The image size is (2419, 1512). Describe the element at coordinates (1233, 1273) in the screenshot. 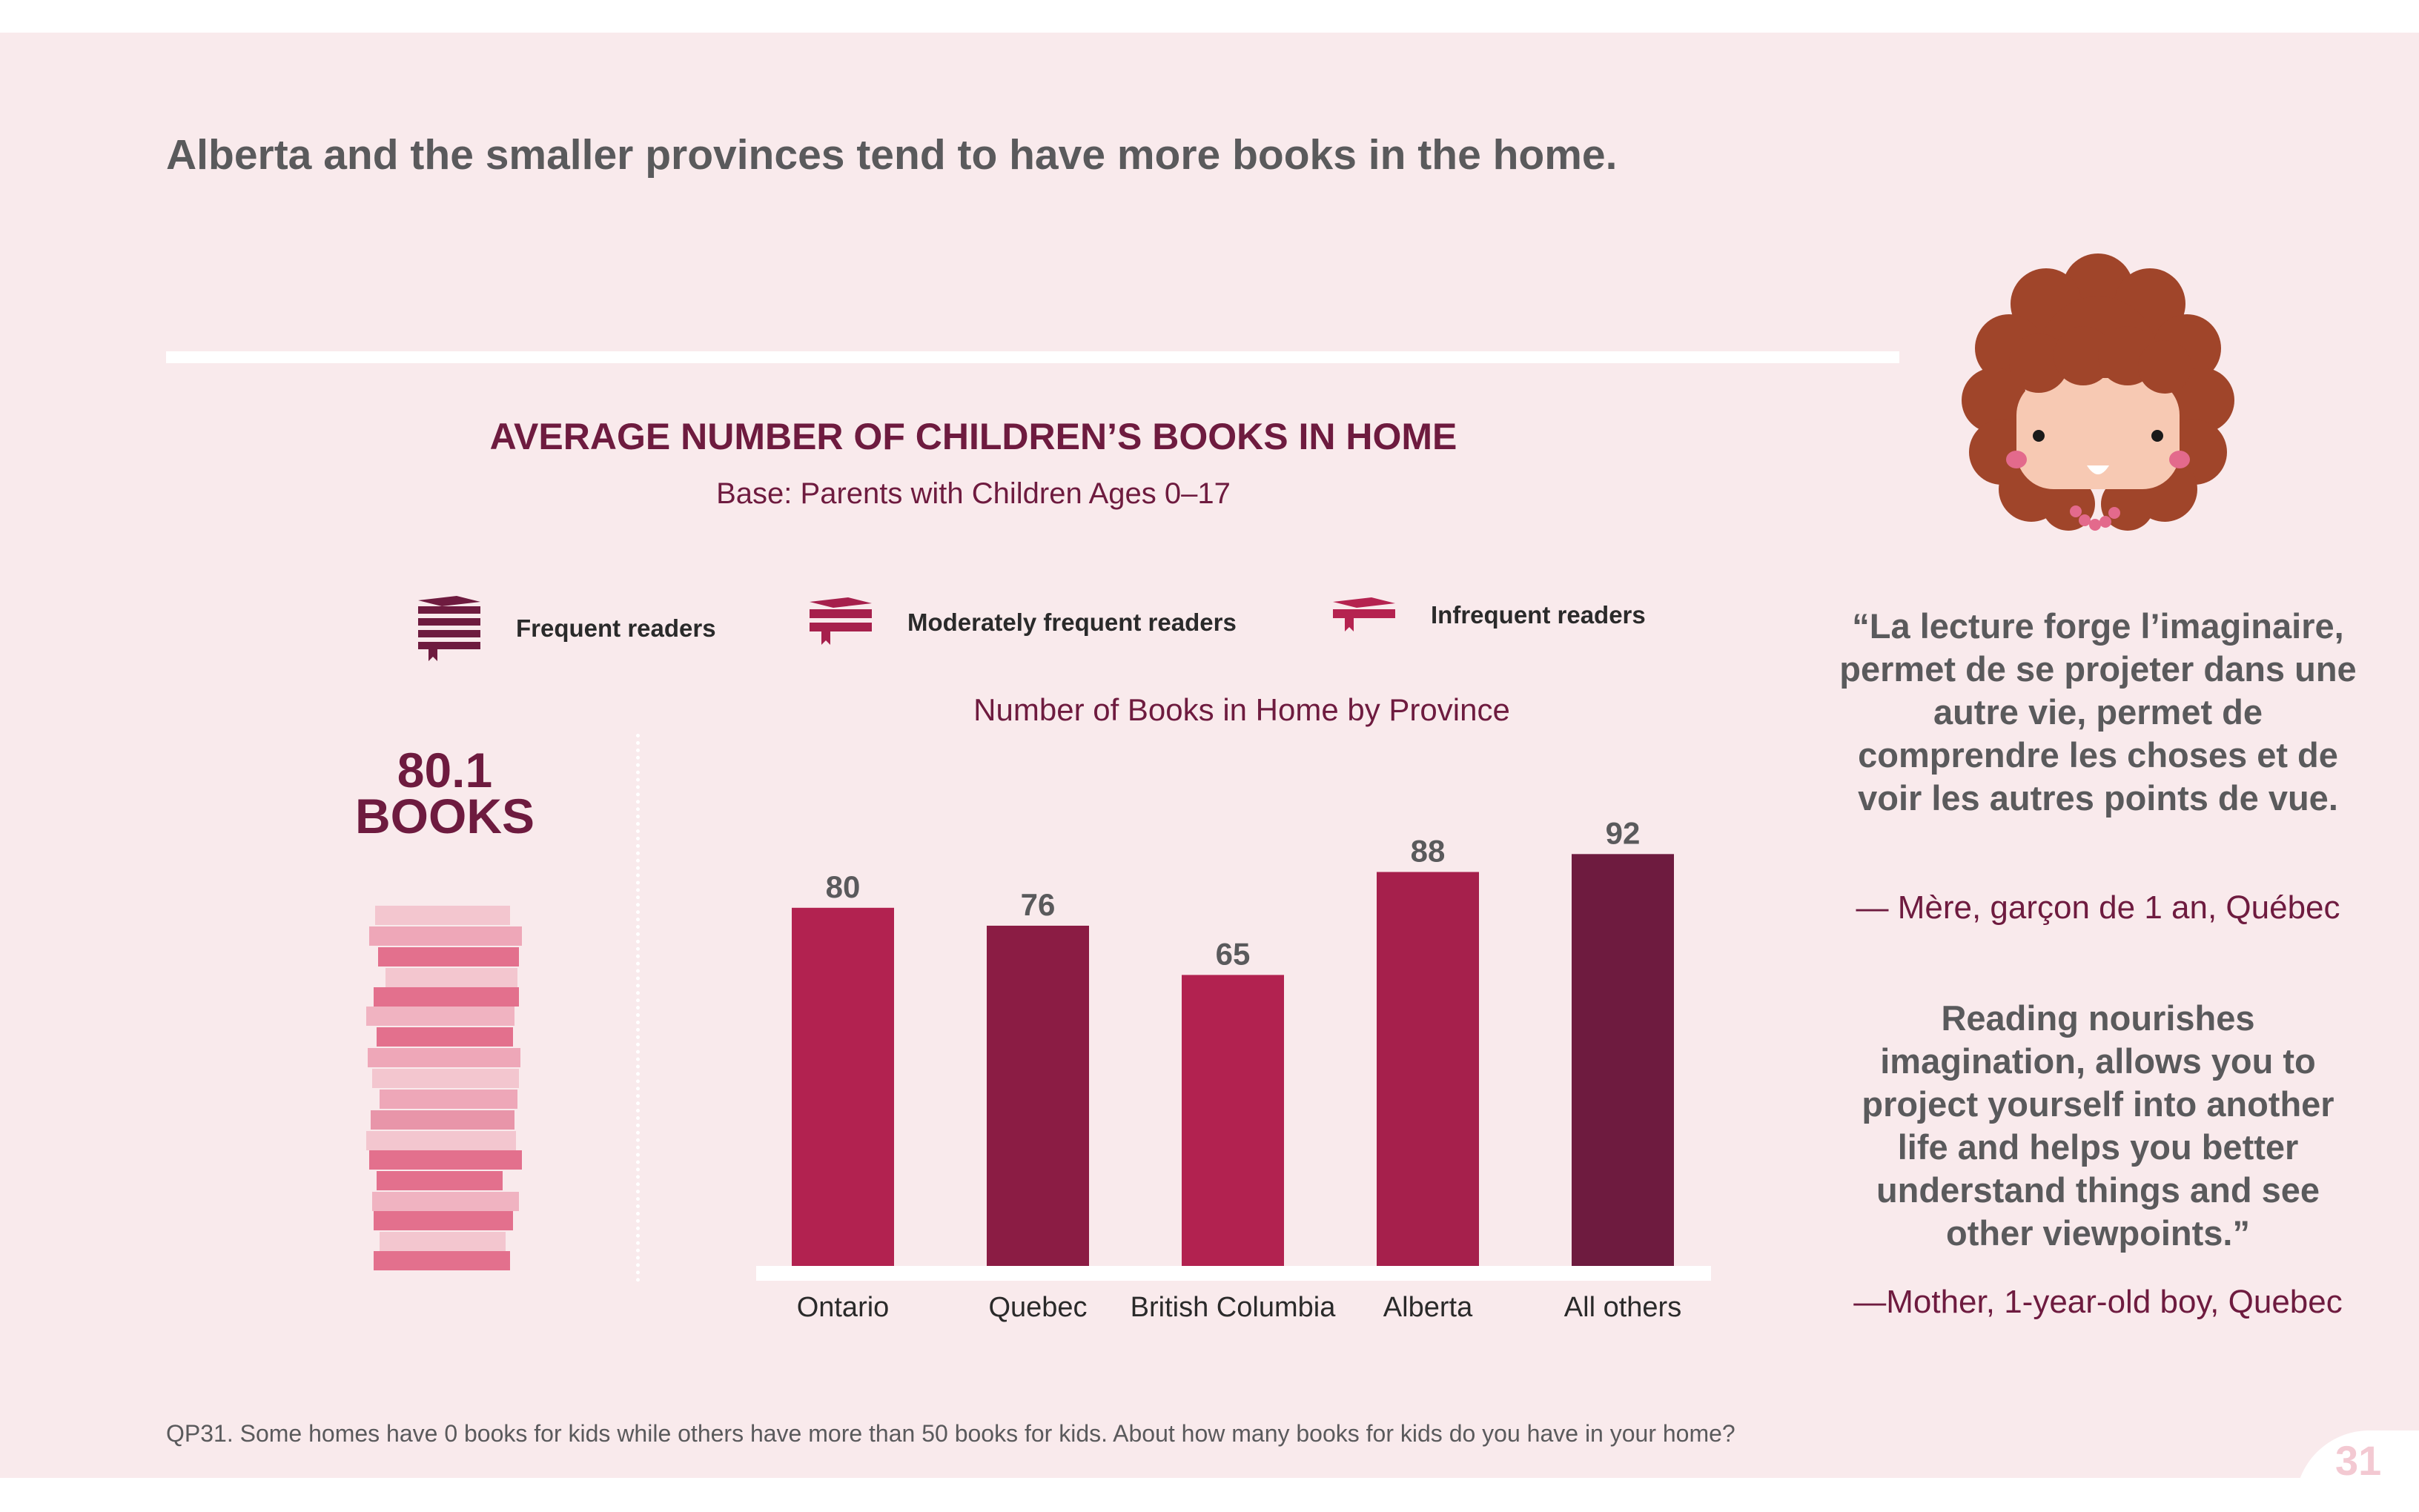

I see `x-axis-baseline` at that location.